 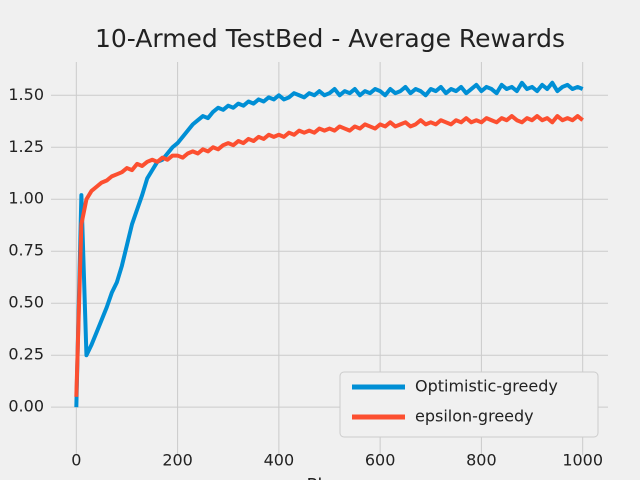 I want to click on chart-title: 10-Armed TestBed - Average Rewards, so click(x=330, y=38).